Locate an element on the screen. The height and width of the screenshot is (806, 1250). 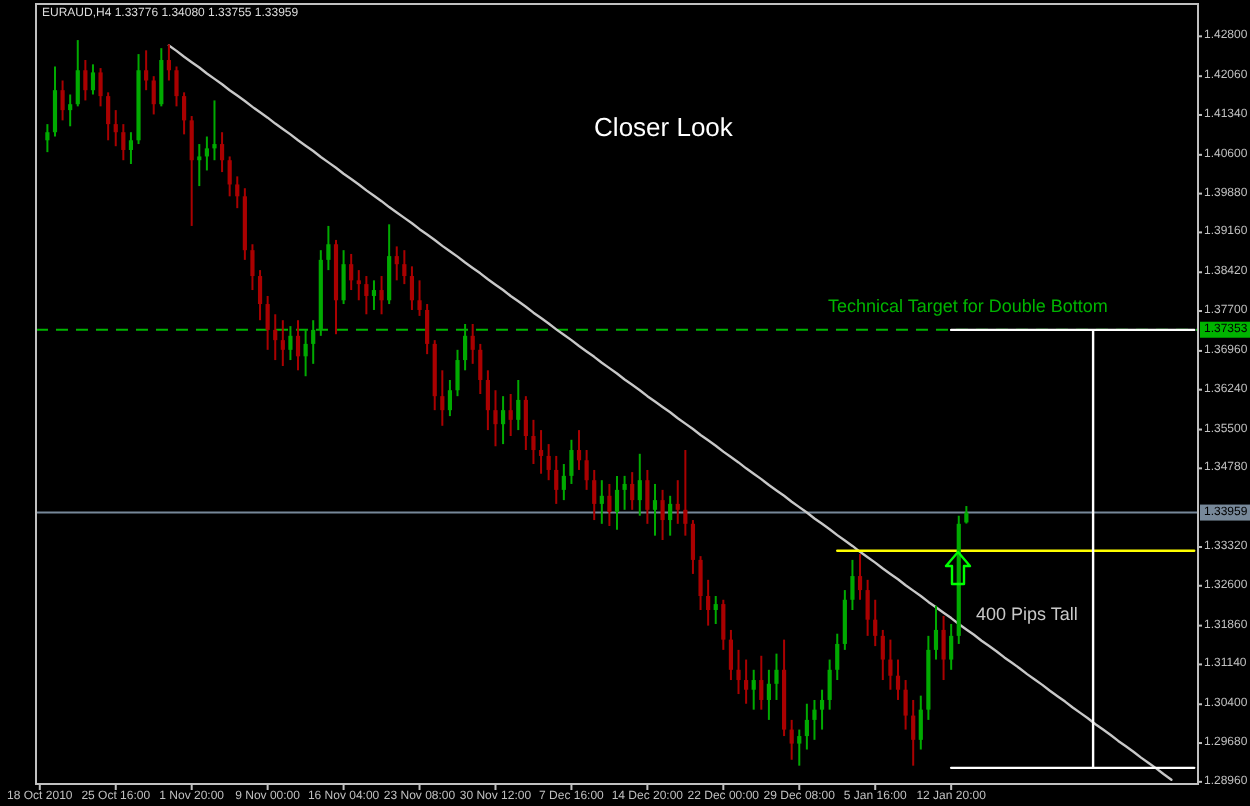
text: Closer Look is located at coordinates (664, 126).